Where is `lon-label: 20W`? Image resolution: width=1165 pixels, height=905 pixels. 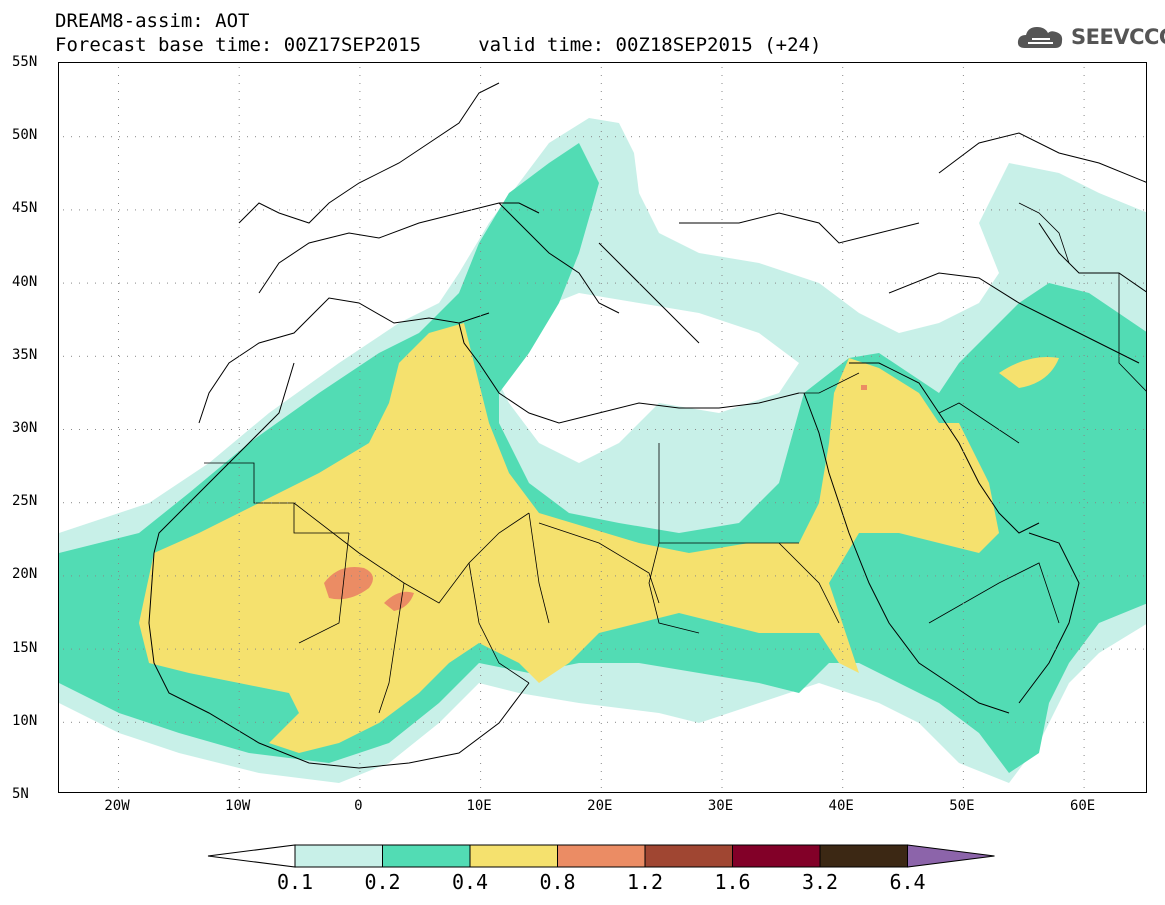
lon-label: 20W is located at coordinates (117, 806).